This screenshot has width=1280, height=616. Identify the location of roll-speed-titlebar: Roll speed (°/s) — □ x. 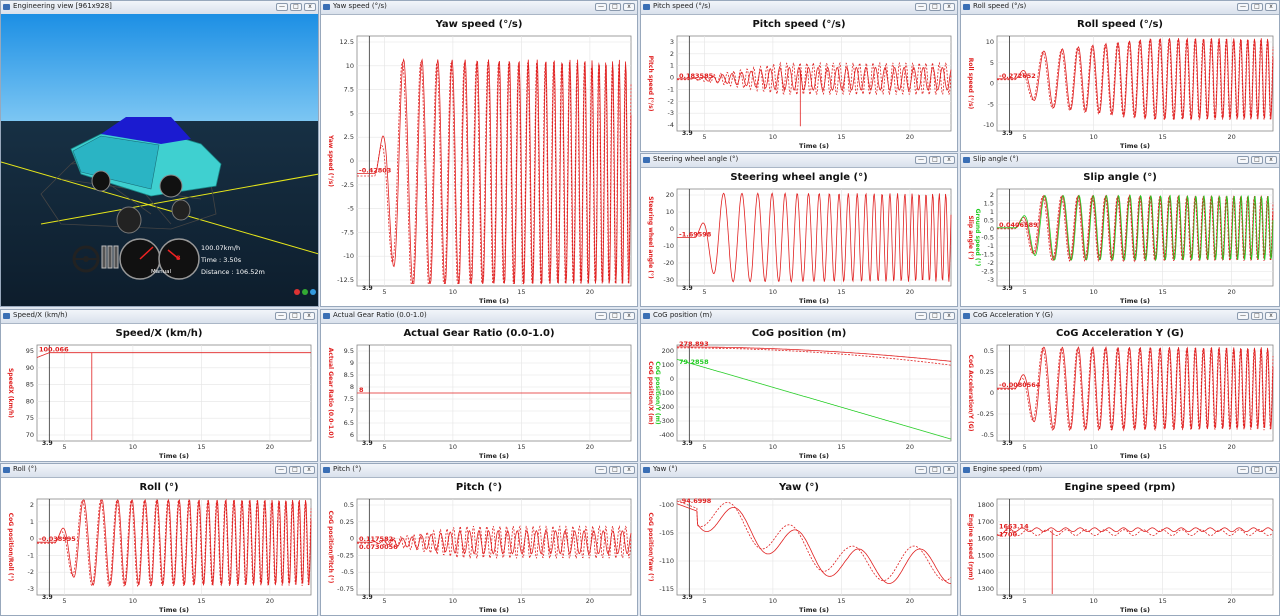
(1120, 8).